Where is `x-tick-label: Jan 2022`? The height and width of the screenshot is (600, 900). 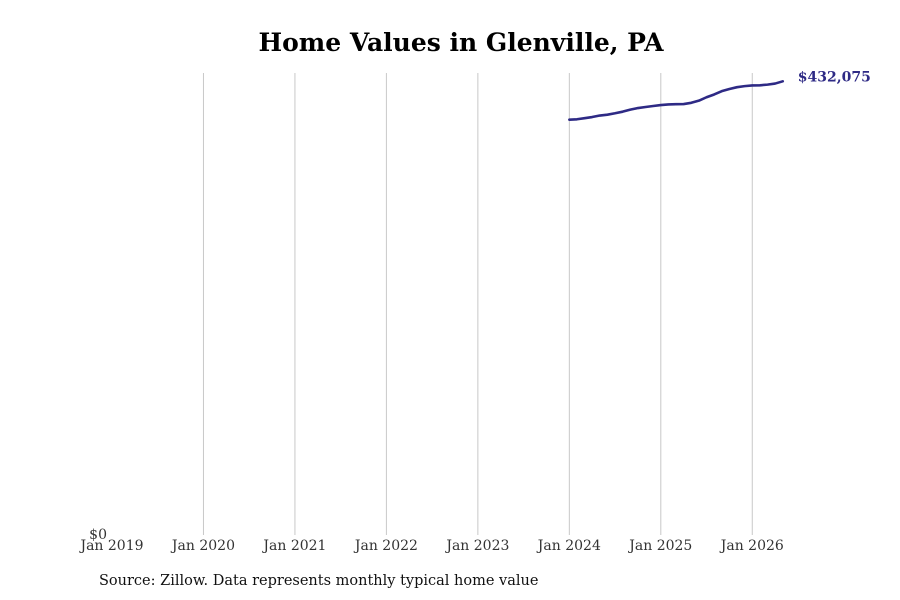 x-tick-label: Jan 2022 is located at coordinates (385, 546).